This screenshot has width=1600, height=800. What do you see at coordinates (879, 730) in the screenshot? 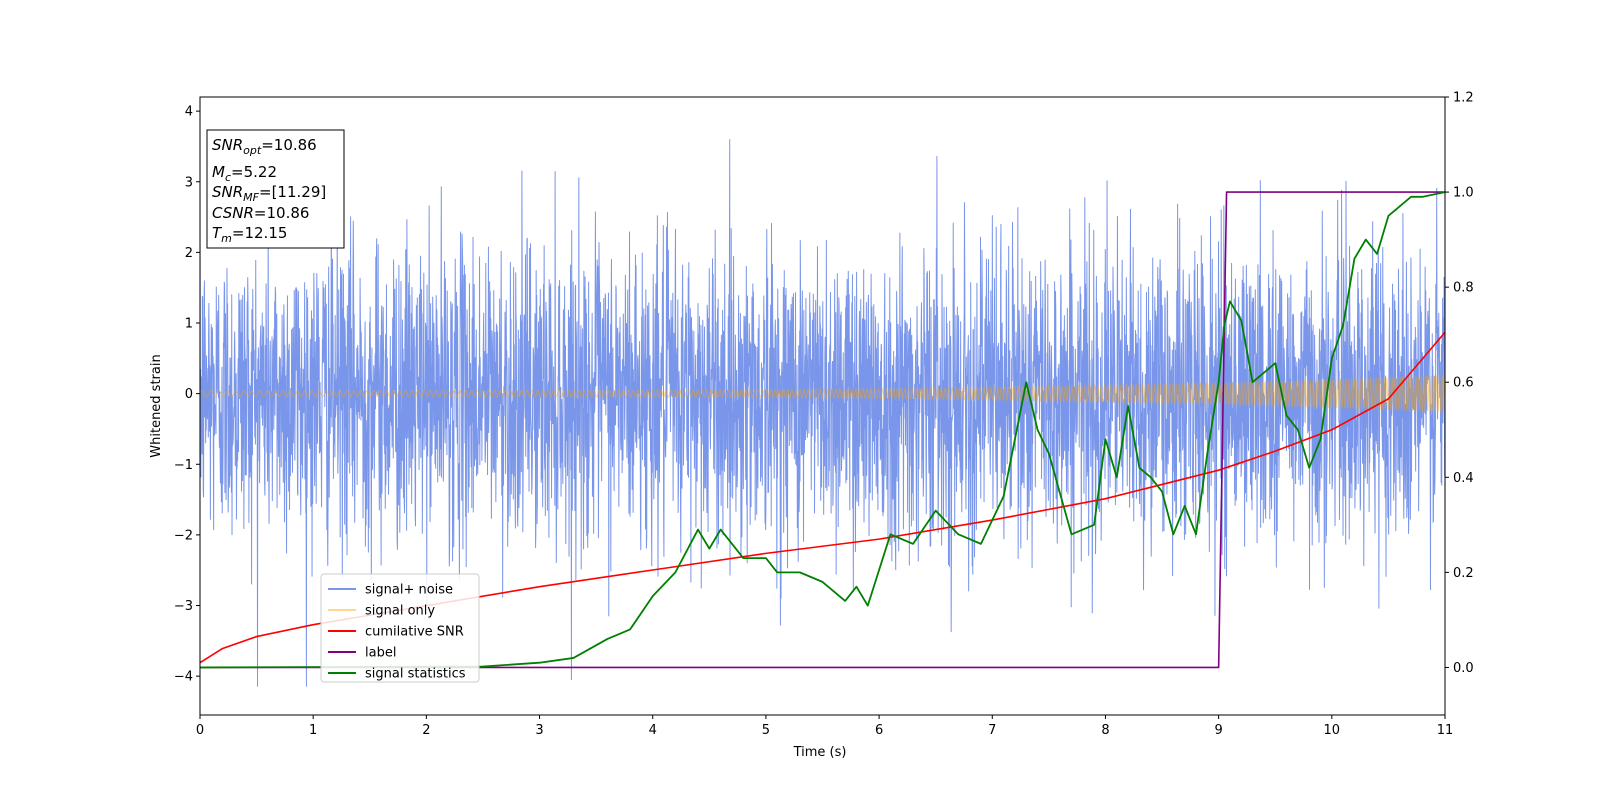
I see `x-tick-label: 6` at bounding box center [879, 730].